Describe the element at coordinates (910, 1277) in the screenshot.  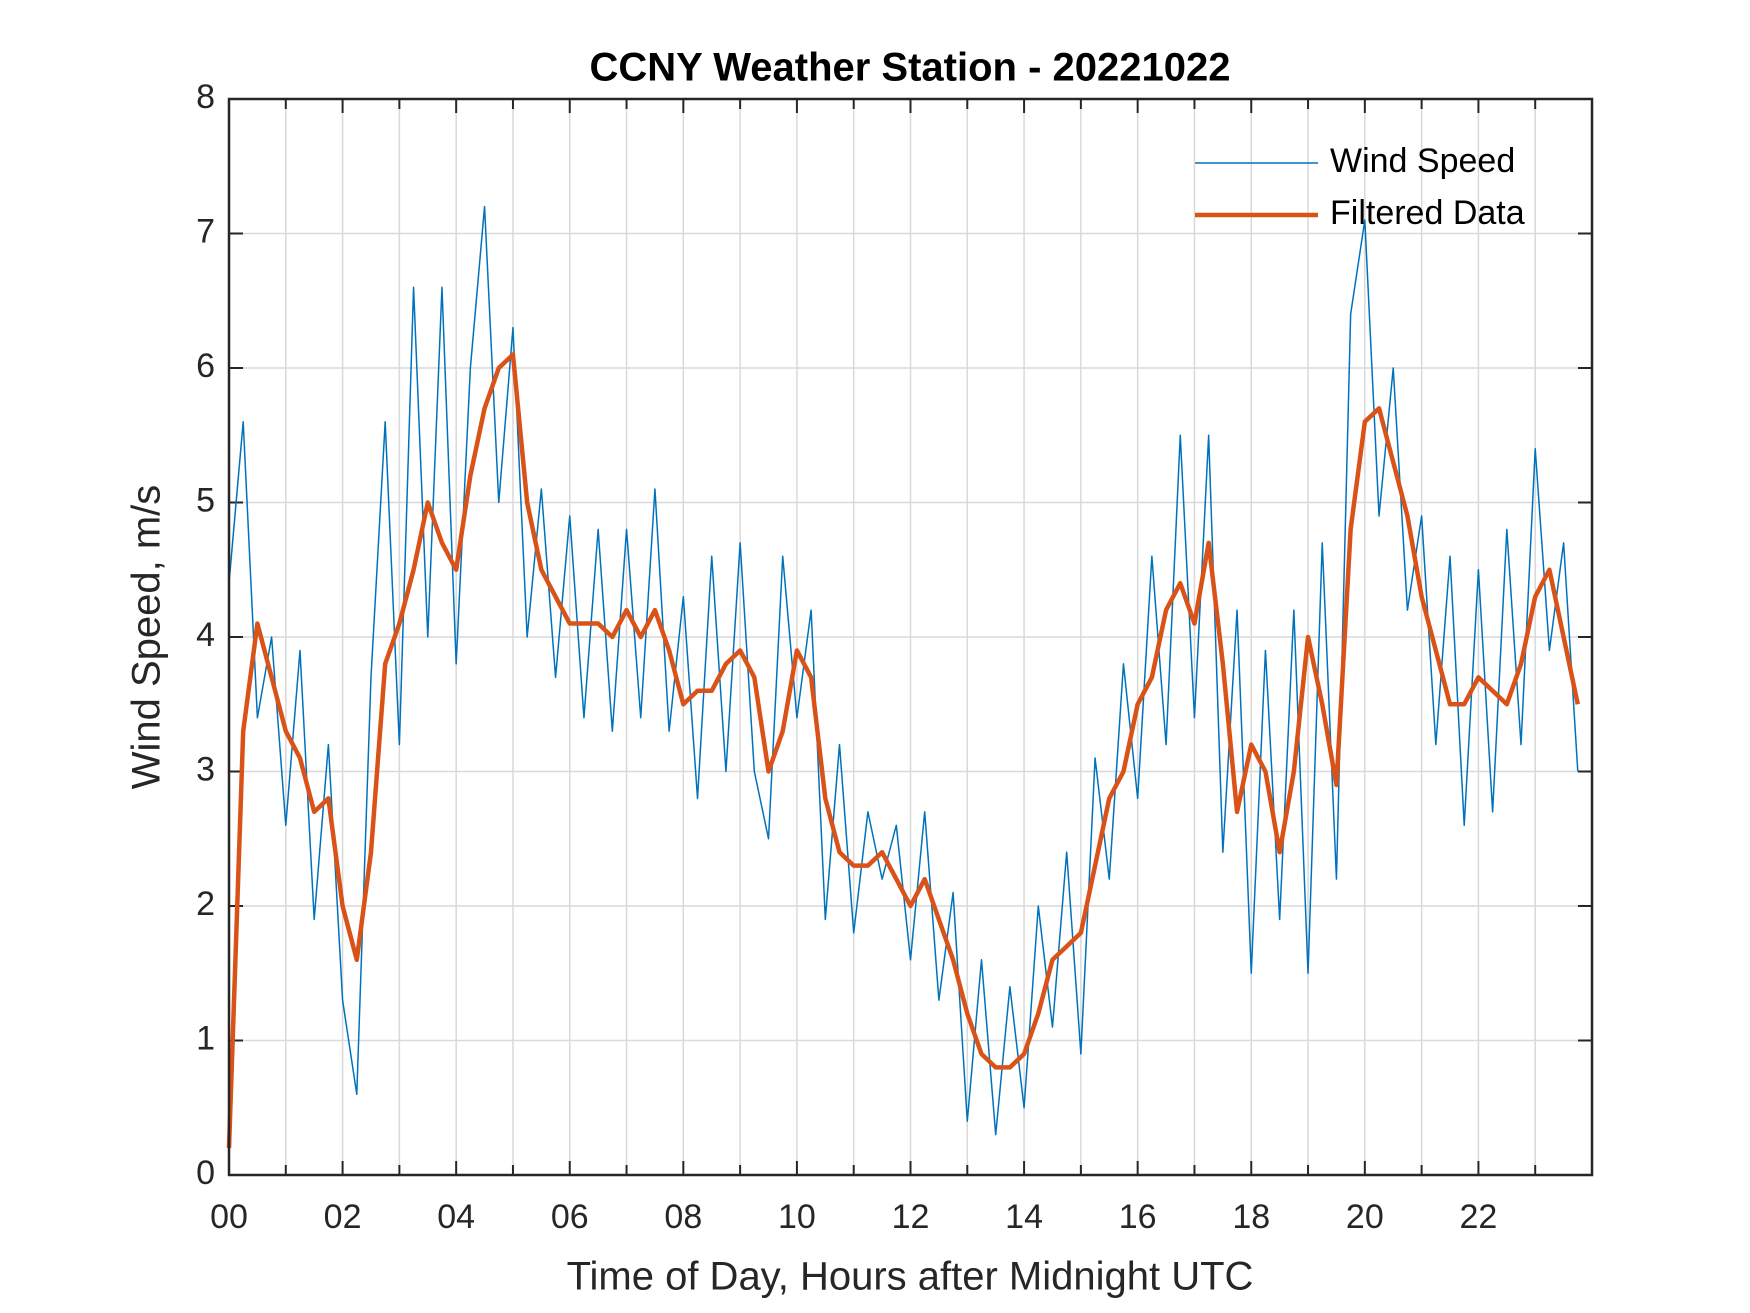
I see `x-axis-label: Time of Day, Hours after Midnight UTC` at that location.